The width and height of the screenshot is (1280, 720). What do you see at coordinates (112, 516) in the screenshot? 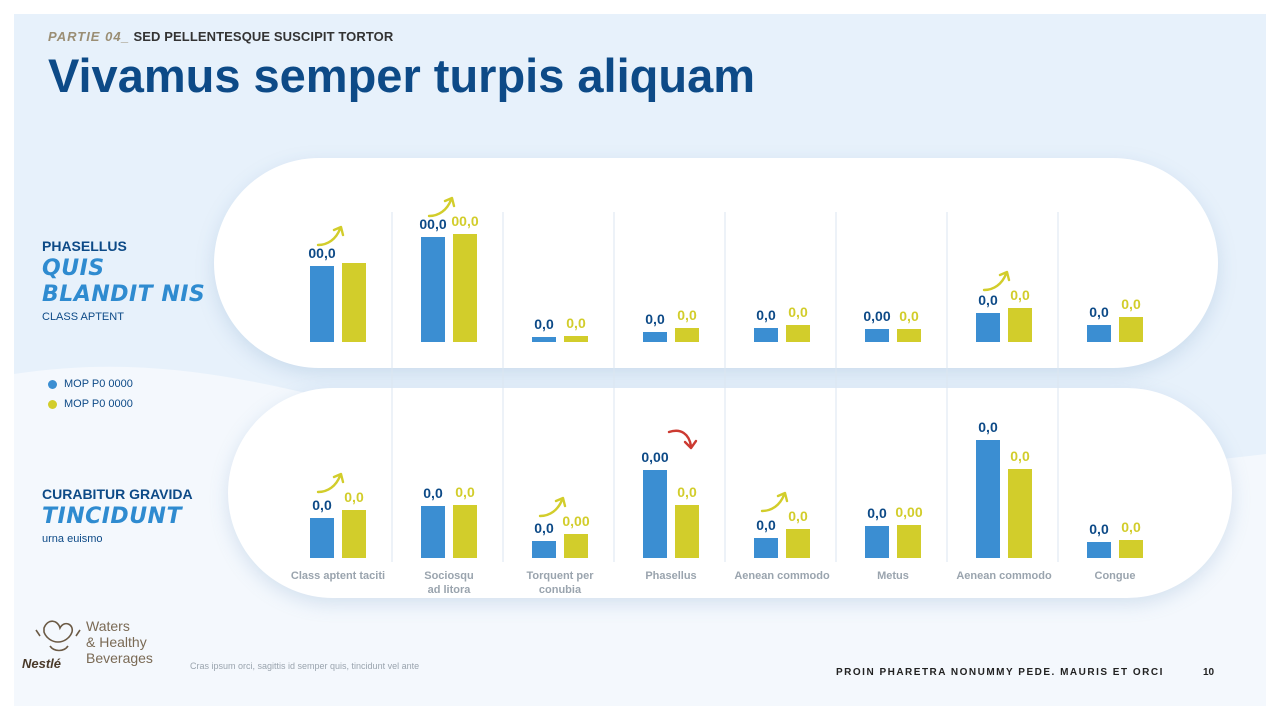
I see `bottom-accent: TINCIDUNT` at bounding box center [112, 516].